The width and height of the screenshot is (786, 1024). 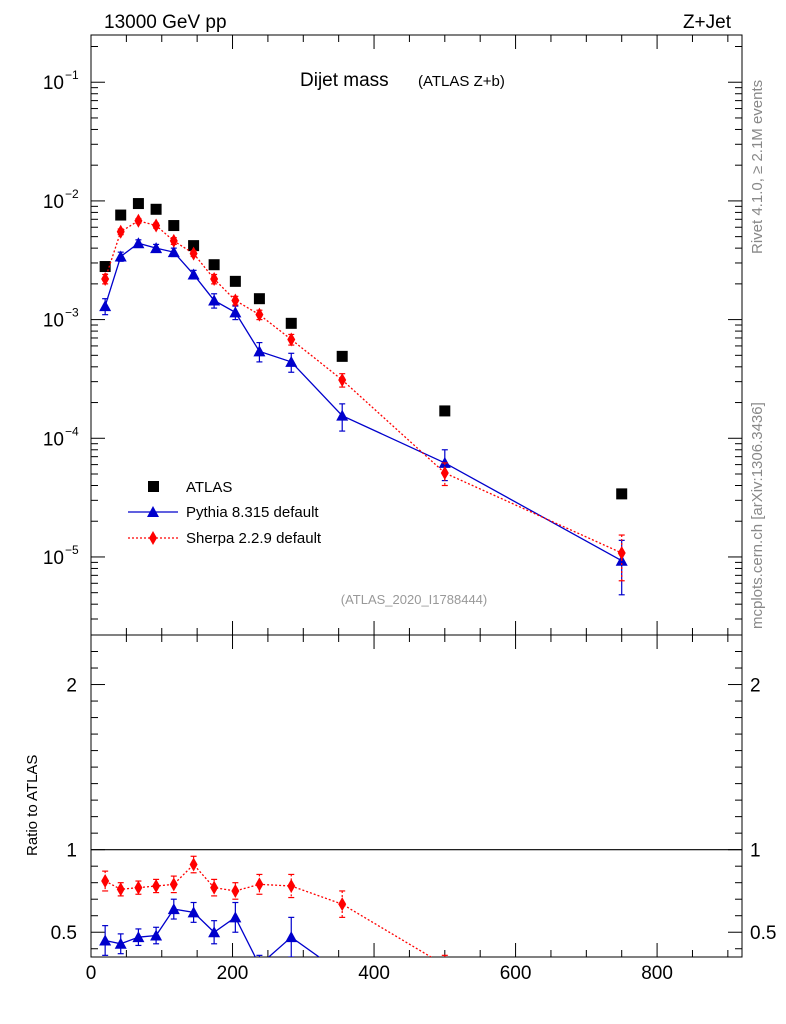 I want to click on main-y-tick-exponent: −3, so click(x=72, y=313).